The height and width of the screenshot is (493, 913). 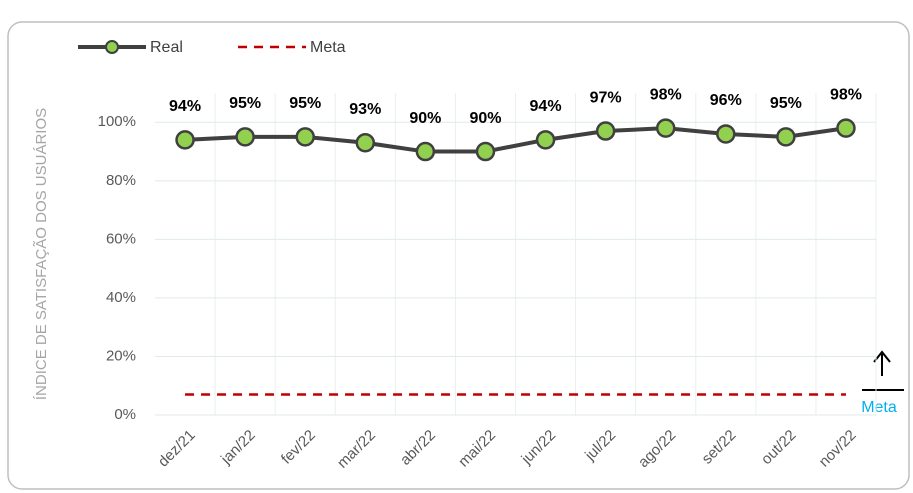 What do you see at coordinates (883, 370) in the screenshot?
I see `meta-arrow` at bounding box center [883, 370].